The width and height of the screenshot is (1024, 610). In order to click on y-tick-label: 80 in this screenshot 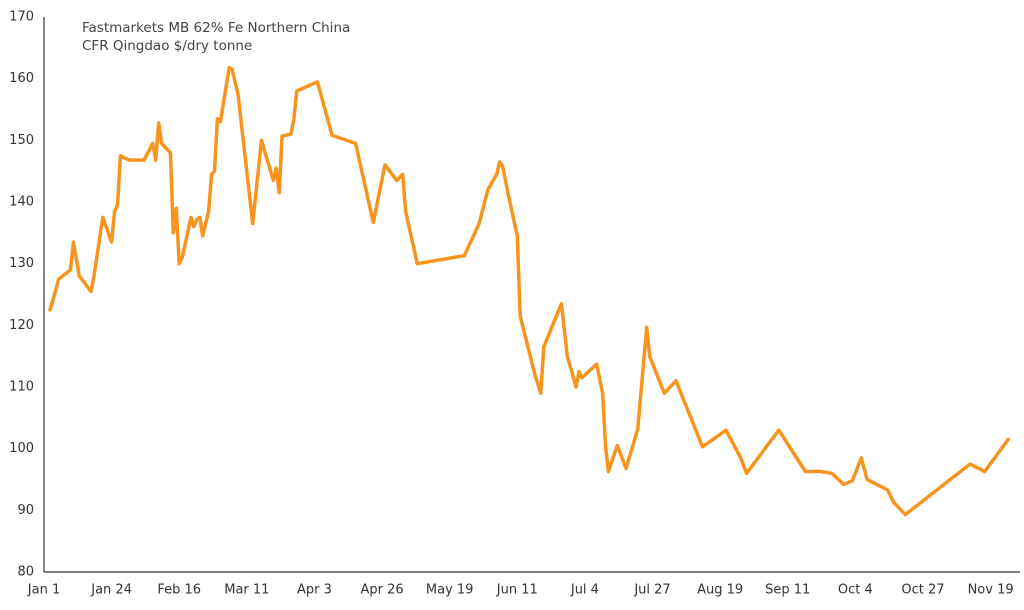, I will do `click(25, 572)`.